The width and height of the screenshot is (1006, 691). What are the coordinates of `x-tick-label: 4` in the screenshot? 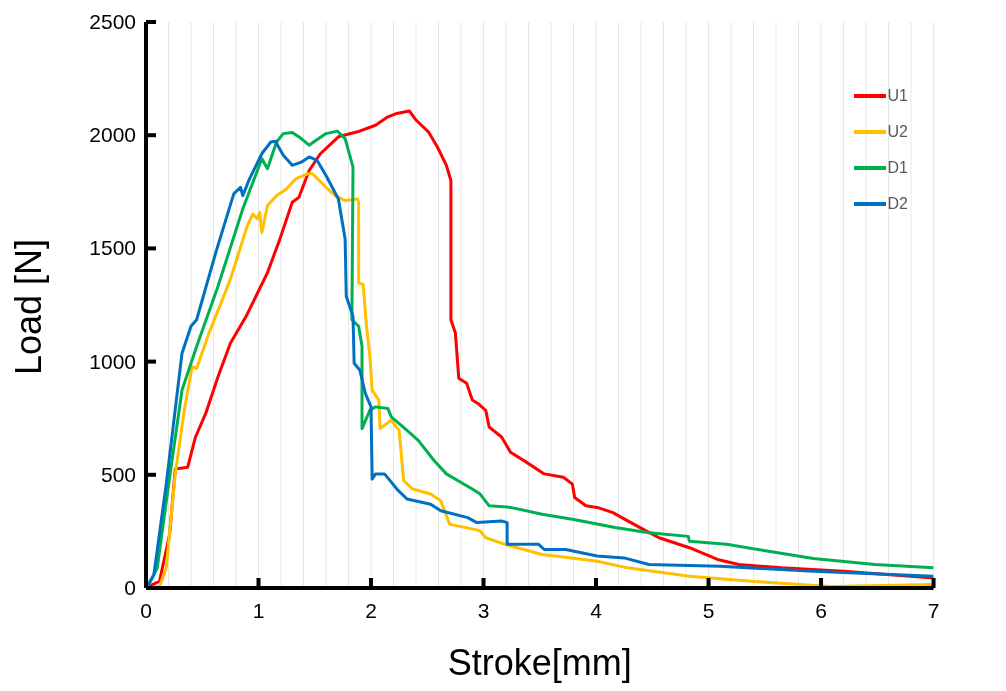 It's located at (596, 610).